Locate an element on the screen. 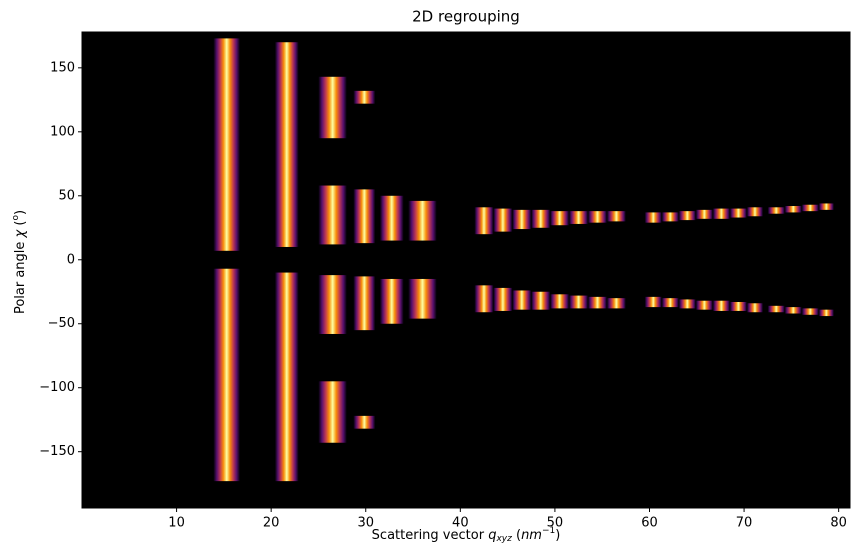 This screenshot has width=868, height=556. x-axis-label: Scattering vector qxyz (nm−1) is located at coordinates (466, 535).